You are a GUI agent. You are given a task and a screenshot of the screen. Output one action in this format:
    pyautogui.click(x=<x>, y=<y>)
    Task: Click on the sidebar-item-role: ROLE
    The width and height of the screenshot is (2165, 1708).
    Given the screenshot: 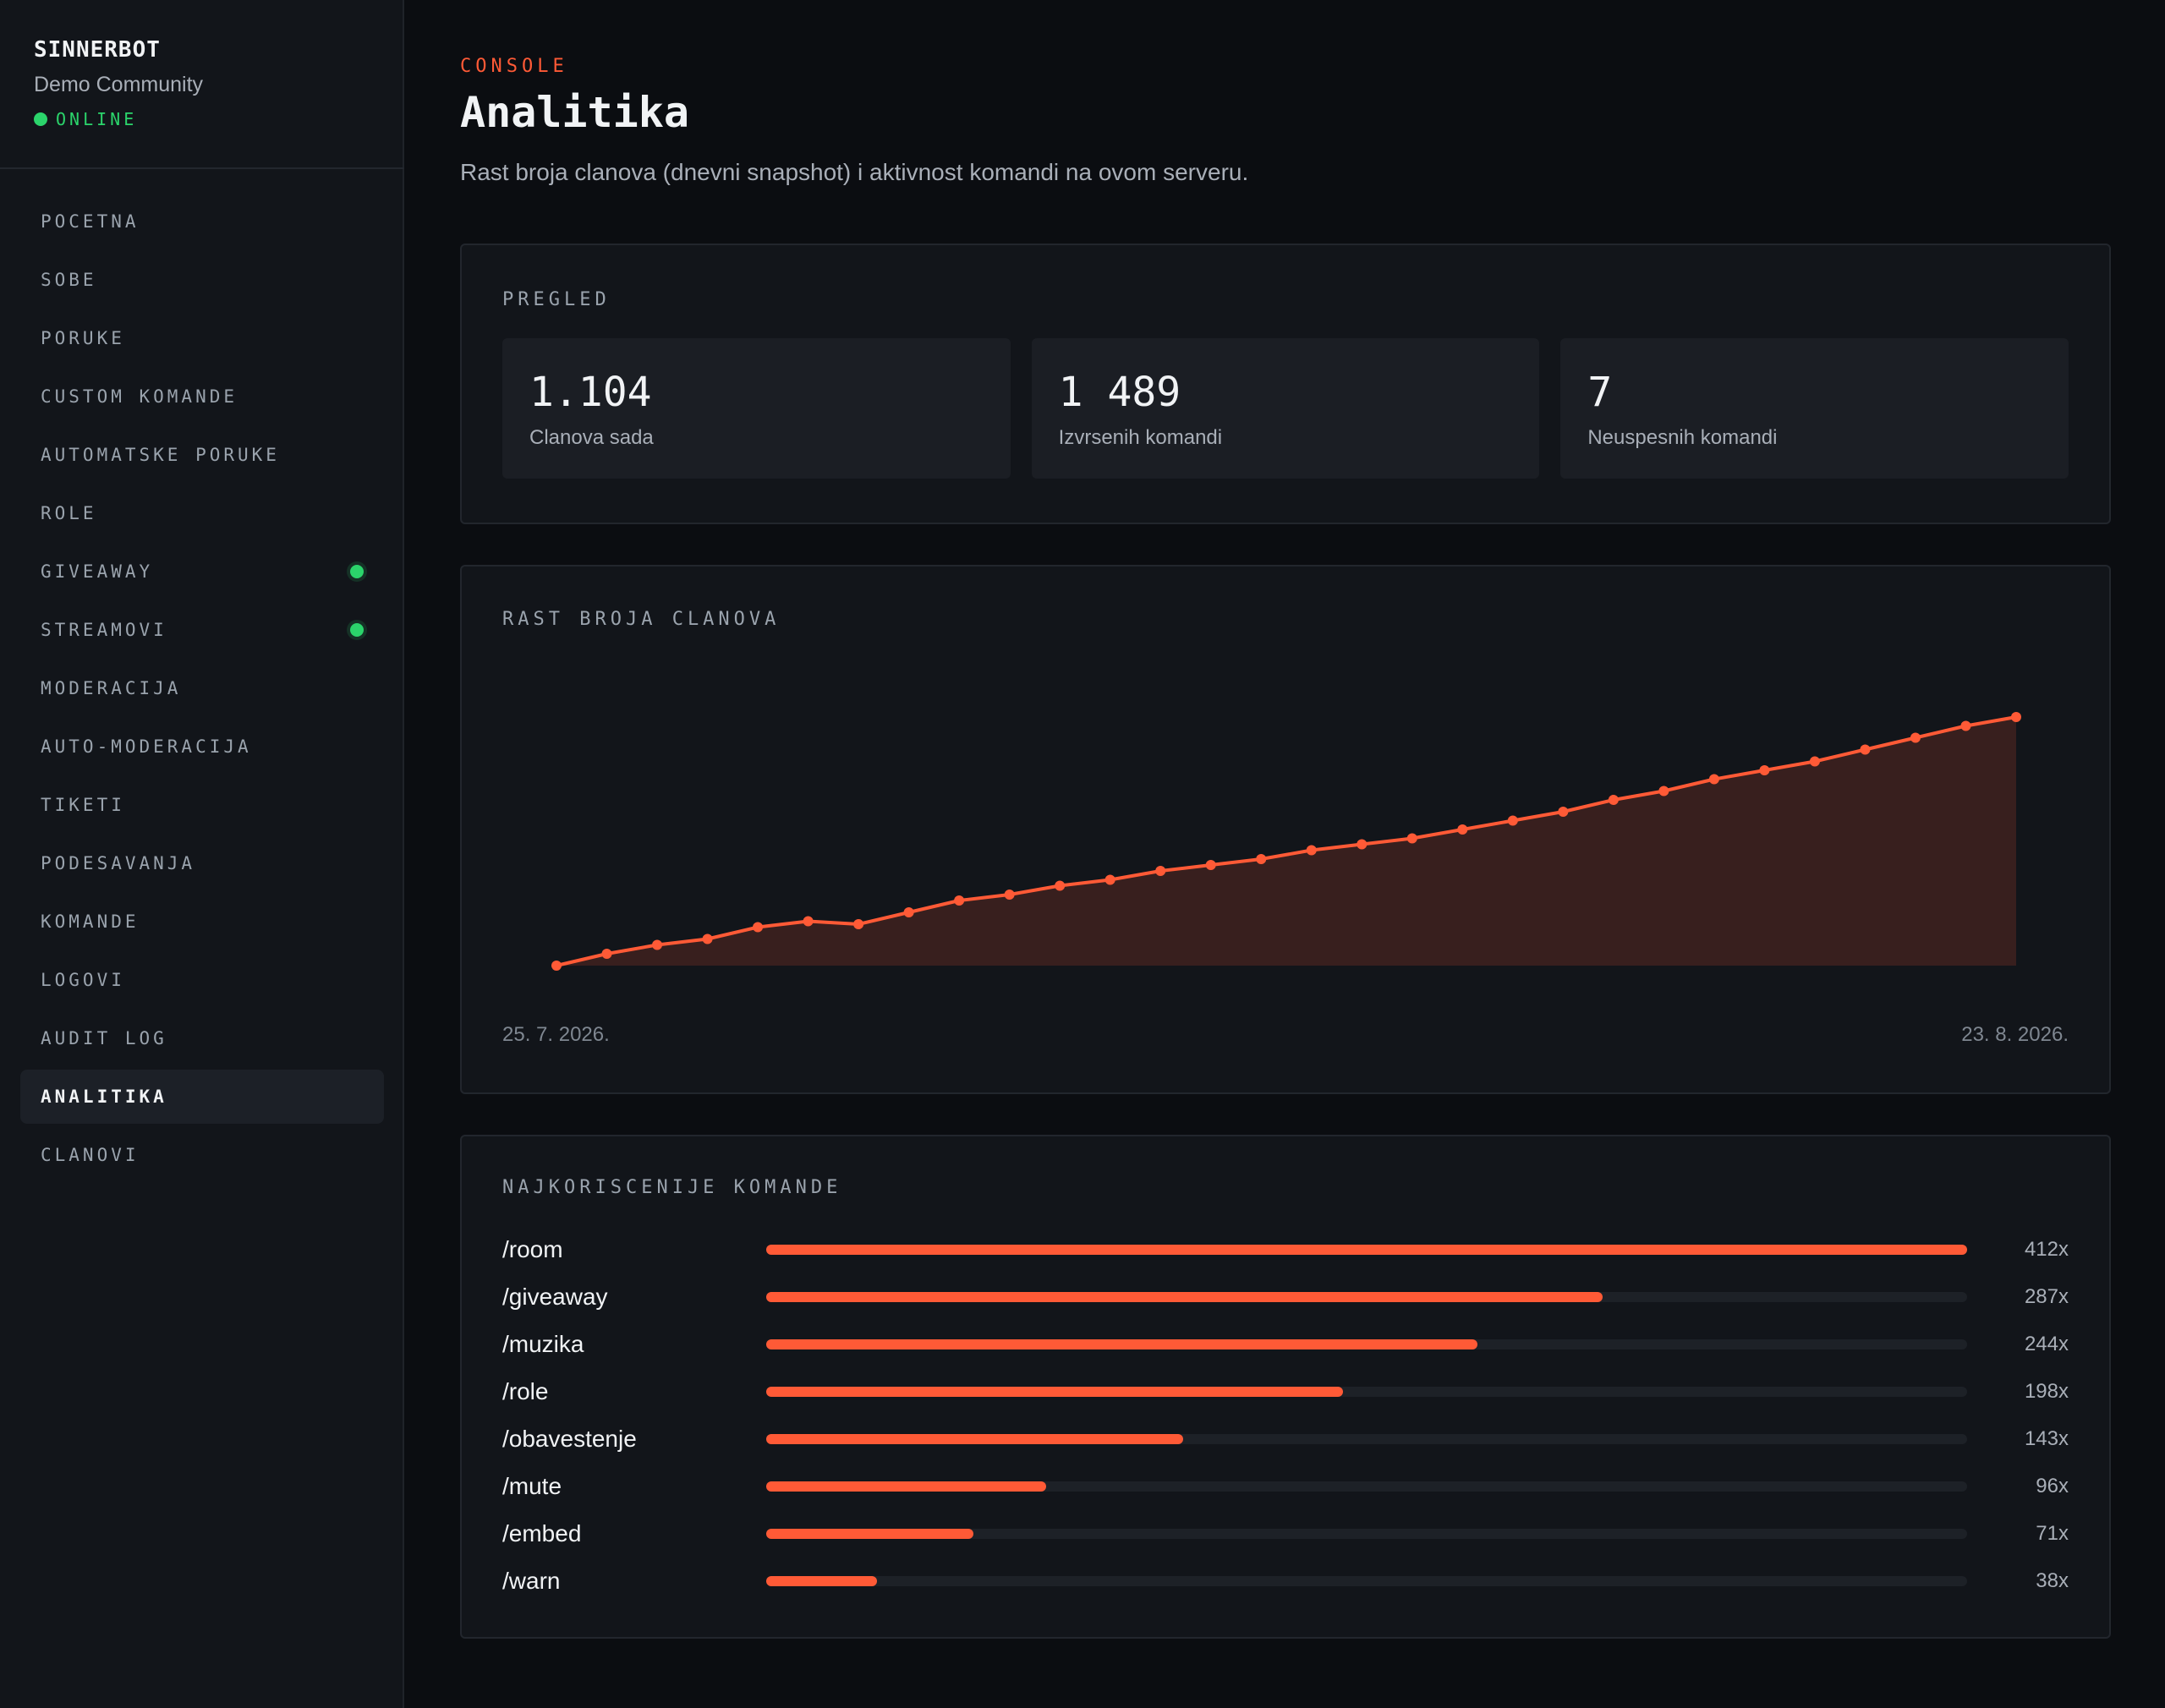 What is the action you would take?
    pyautogui.click(x=202, y=513)
    